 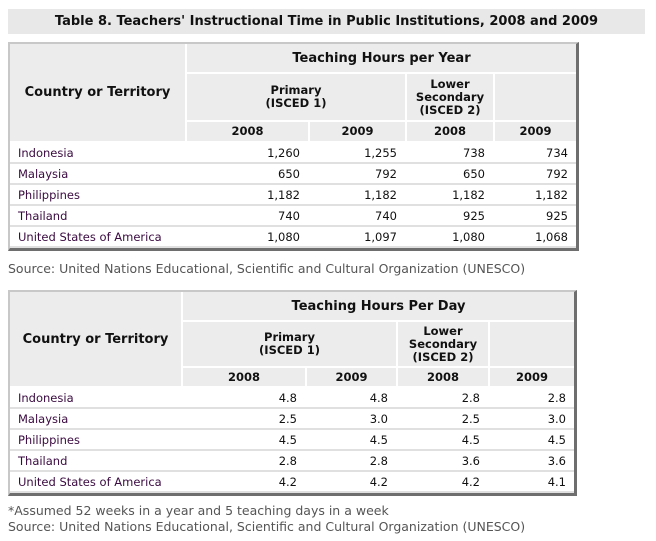 I want to click on table-row: Thailand 740 740 925 925, so click(x=293, y=216).